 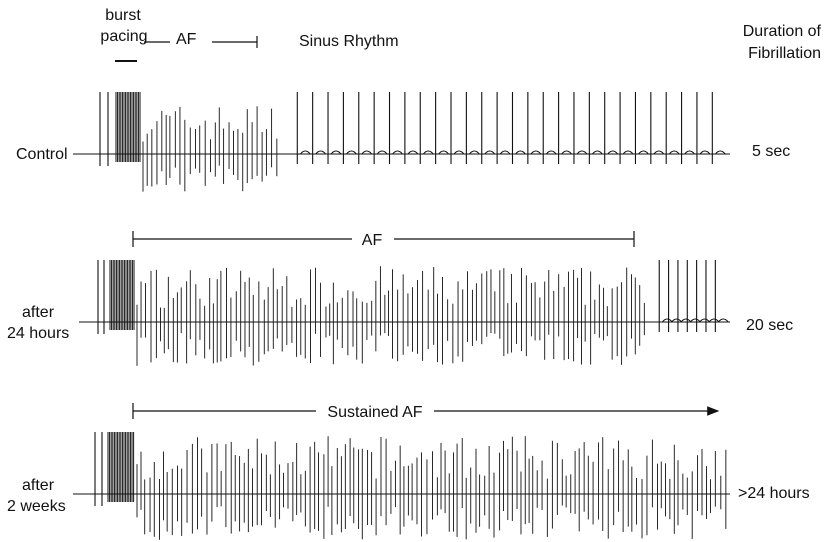 I want to click on af-annotation-label: AF, so click(x=372, y=240).